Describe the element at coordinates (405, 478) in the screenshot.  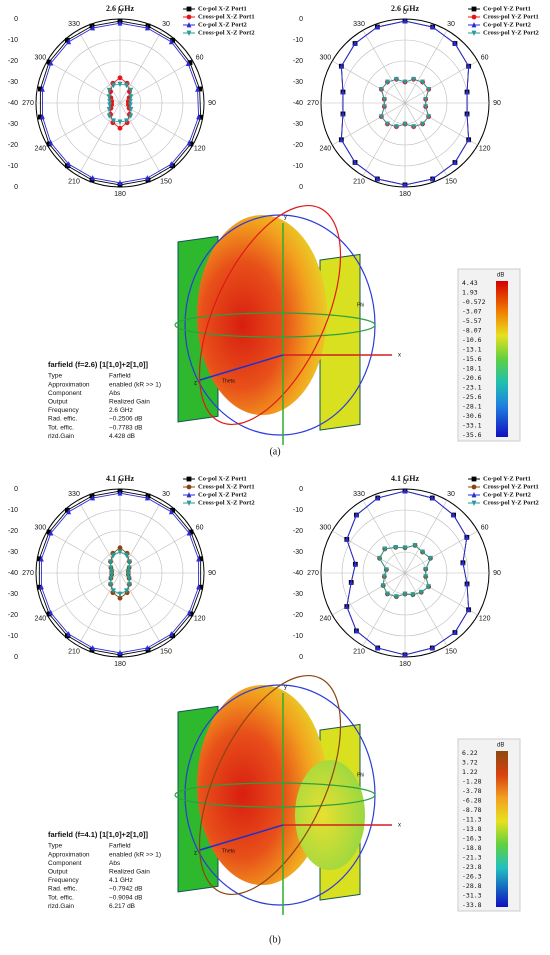
I see `chart-title: 4.1 GHz` at that location.